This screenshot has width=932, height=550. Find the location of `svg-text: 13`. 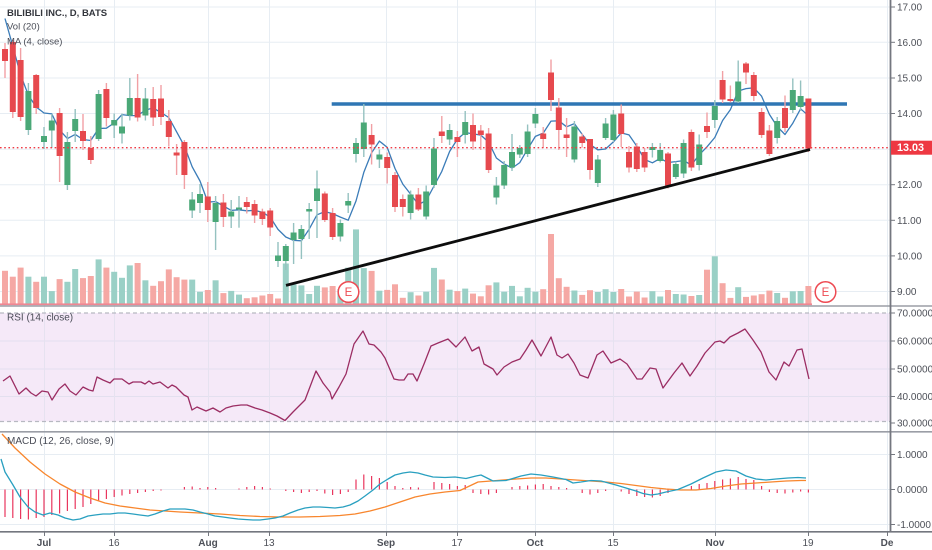

svg-text: 13 is located at coordinates (269, 543).